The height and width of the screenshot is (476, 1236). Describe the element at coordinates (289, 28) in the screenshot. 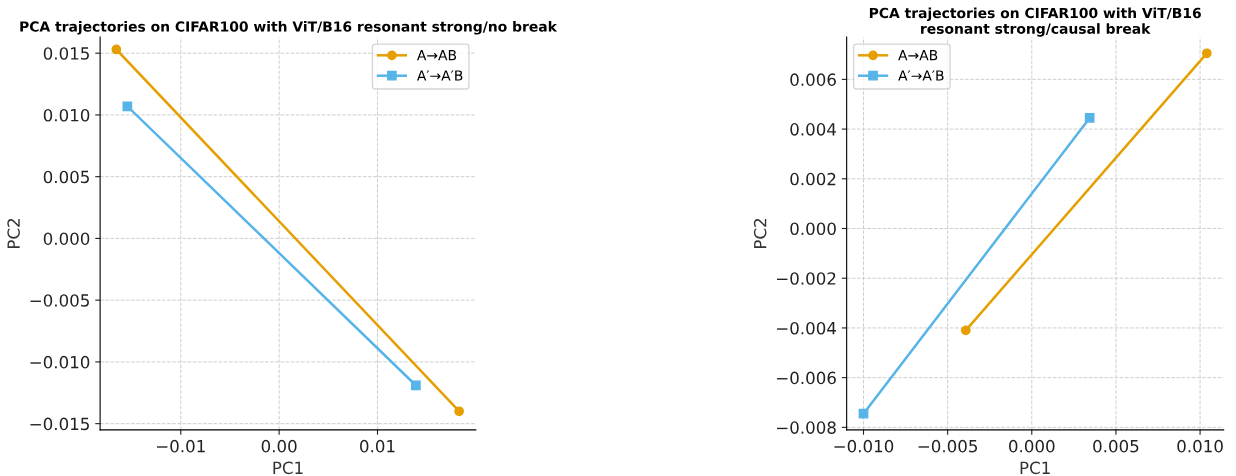

I see `chart-title: PCA trajectories on CIFAR100 with ViT/B16 resonant strong/no break` at that location.